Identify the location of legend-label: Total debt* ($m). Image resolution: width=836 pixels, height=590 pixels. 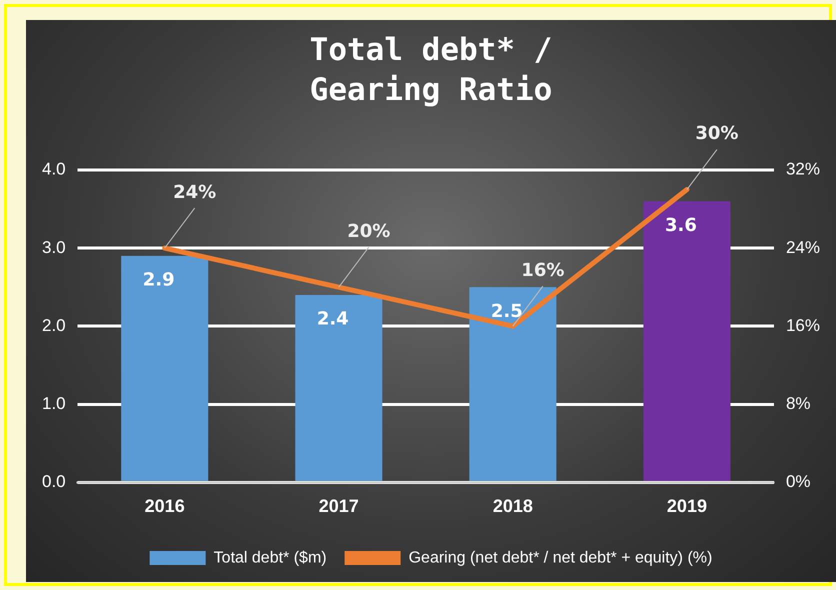
(270, 557).